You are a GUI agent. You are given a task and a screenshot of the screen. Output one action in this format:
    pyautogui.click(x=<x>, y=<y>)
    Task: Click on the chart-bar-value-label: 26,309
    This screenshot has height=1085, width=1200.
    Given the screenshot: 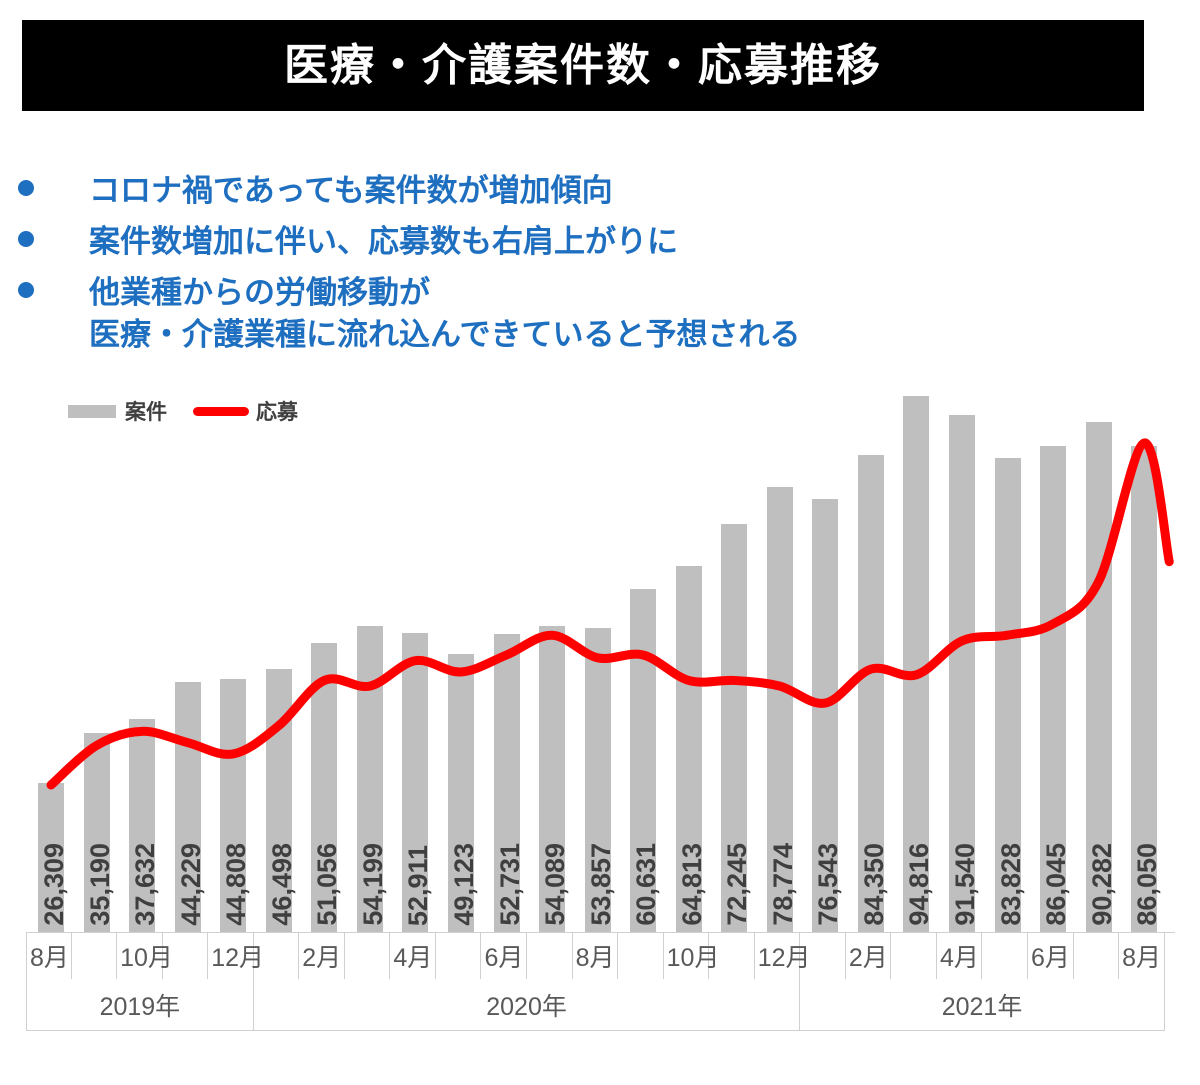 What is the action you would take?
    pyautogui.click(x=54, y=884)
    